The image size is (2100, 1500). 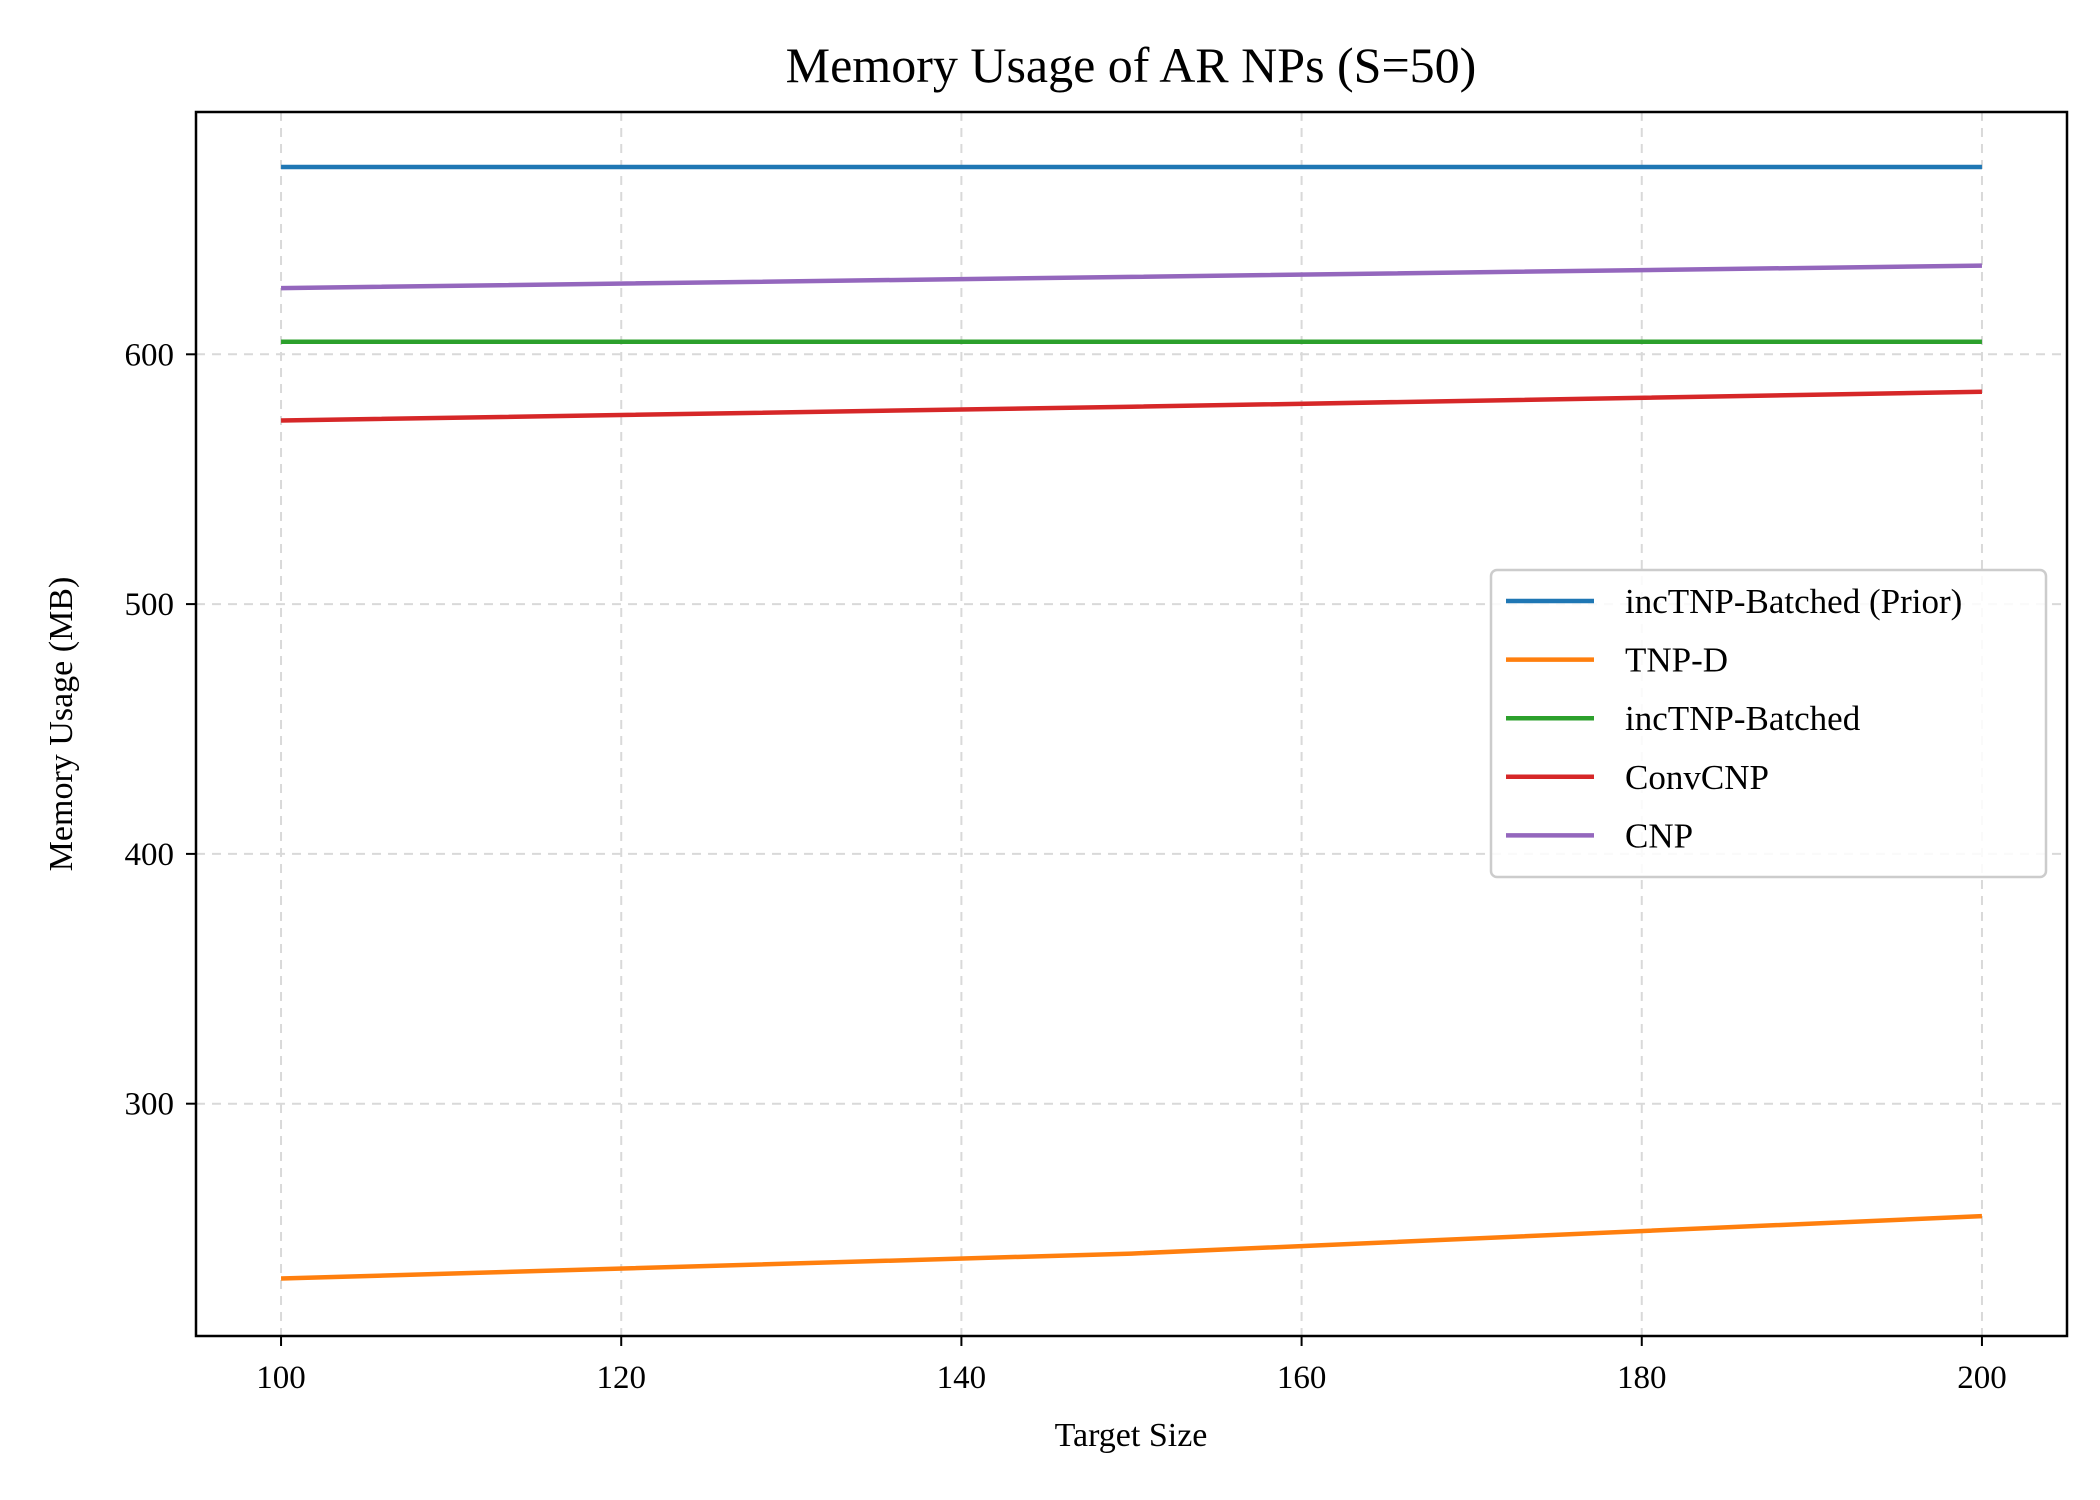 I want to click on x-tick-label: 140, so click(x=962, y=1378).